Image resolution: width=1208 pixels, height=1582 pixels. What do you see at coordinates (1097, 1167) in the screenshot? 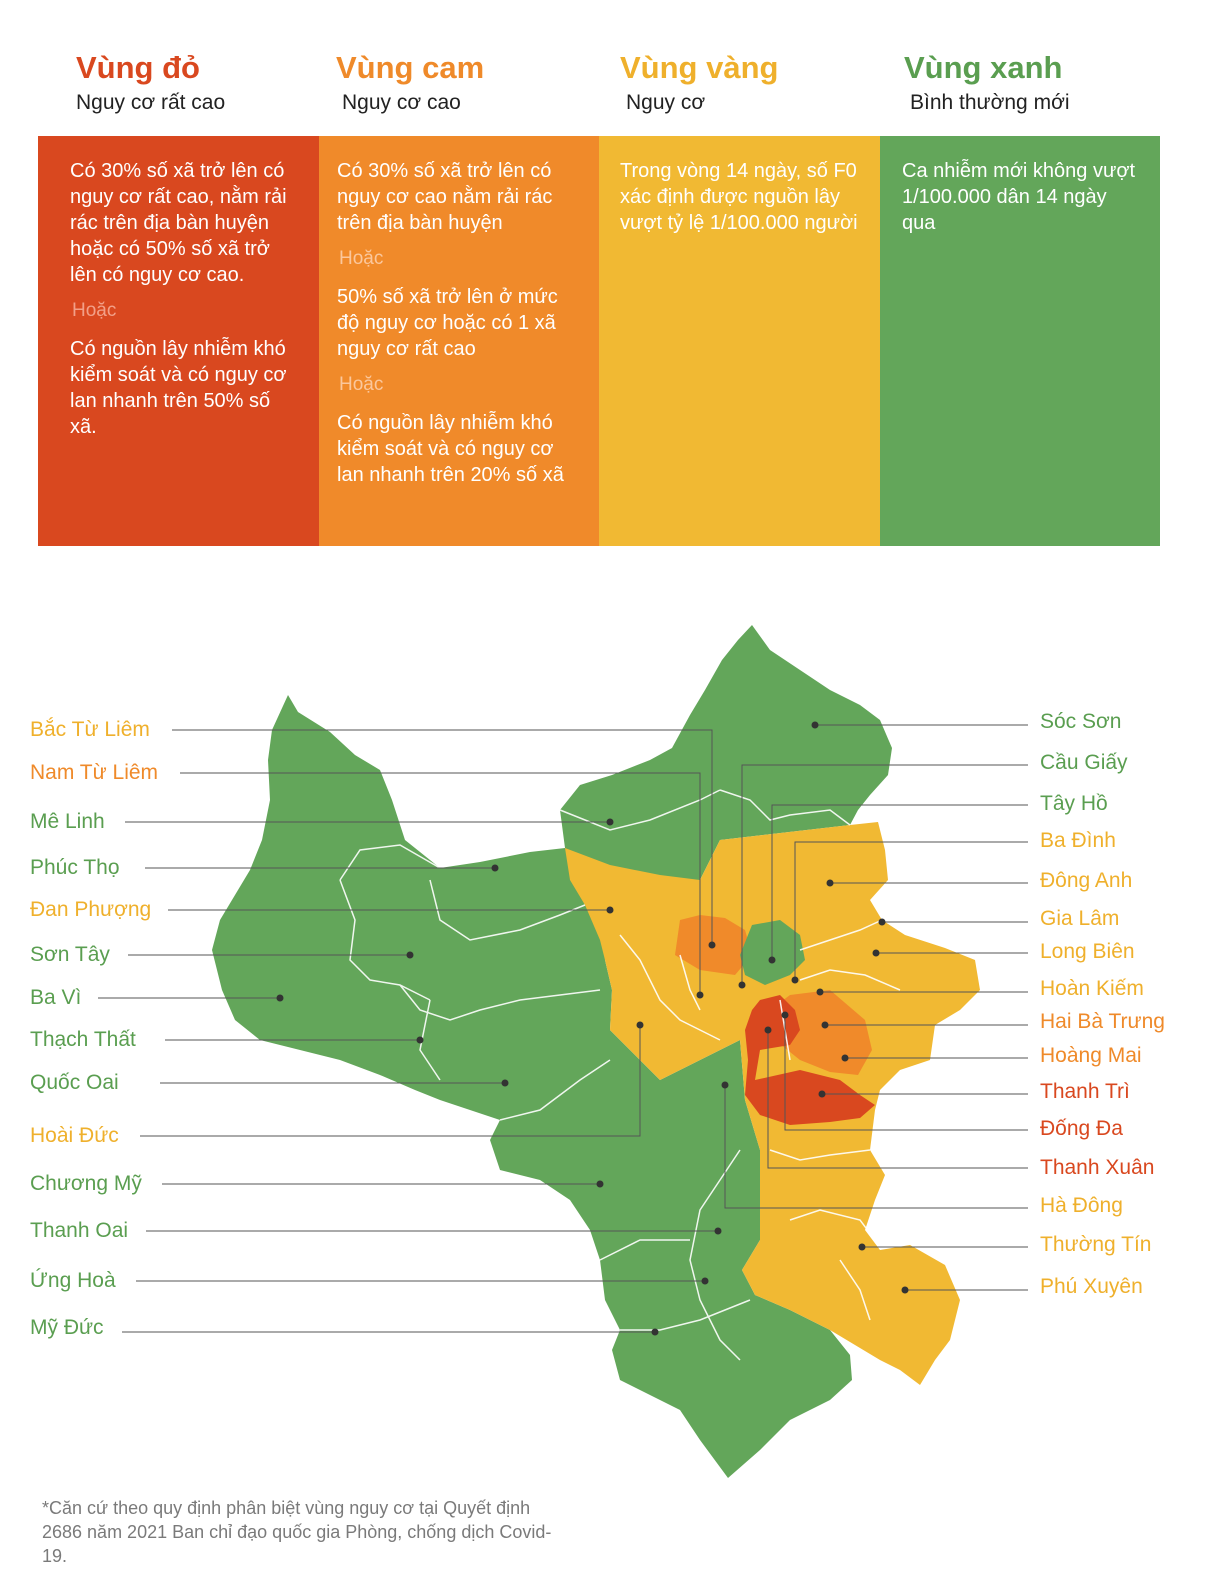
I see `district-label-right: Thanh Xuân` at bounding box center [1097, 1167].